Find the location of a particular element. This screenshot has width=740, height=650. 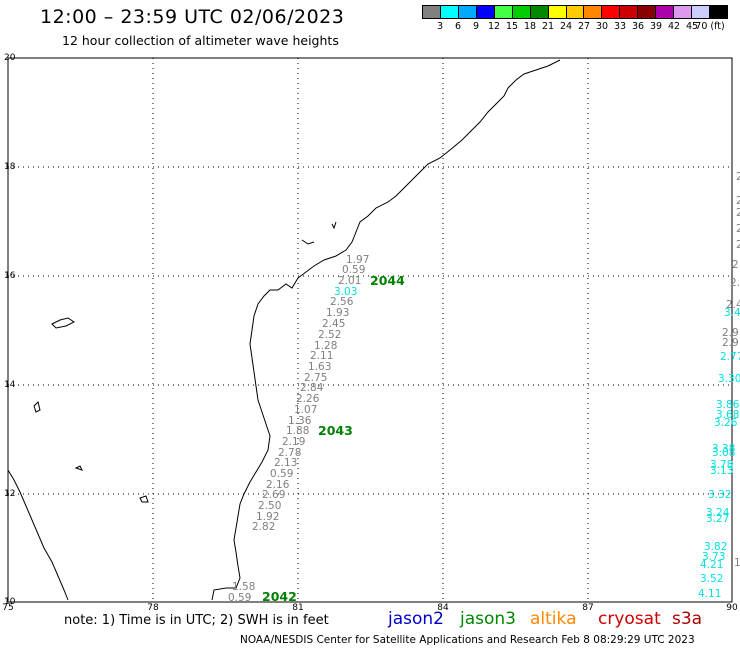

swh-observation: 2.45 is located at coordinates (333, 324).